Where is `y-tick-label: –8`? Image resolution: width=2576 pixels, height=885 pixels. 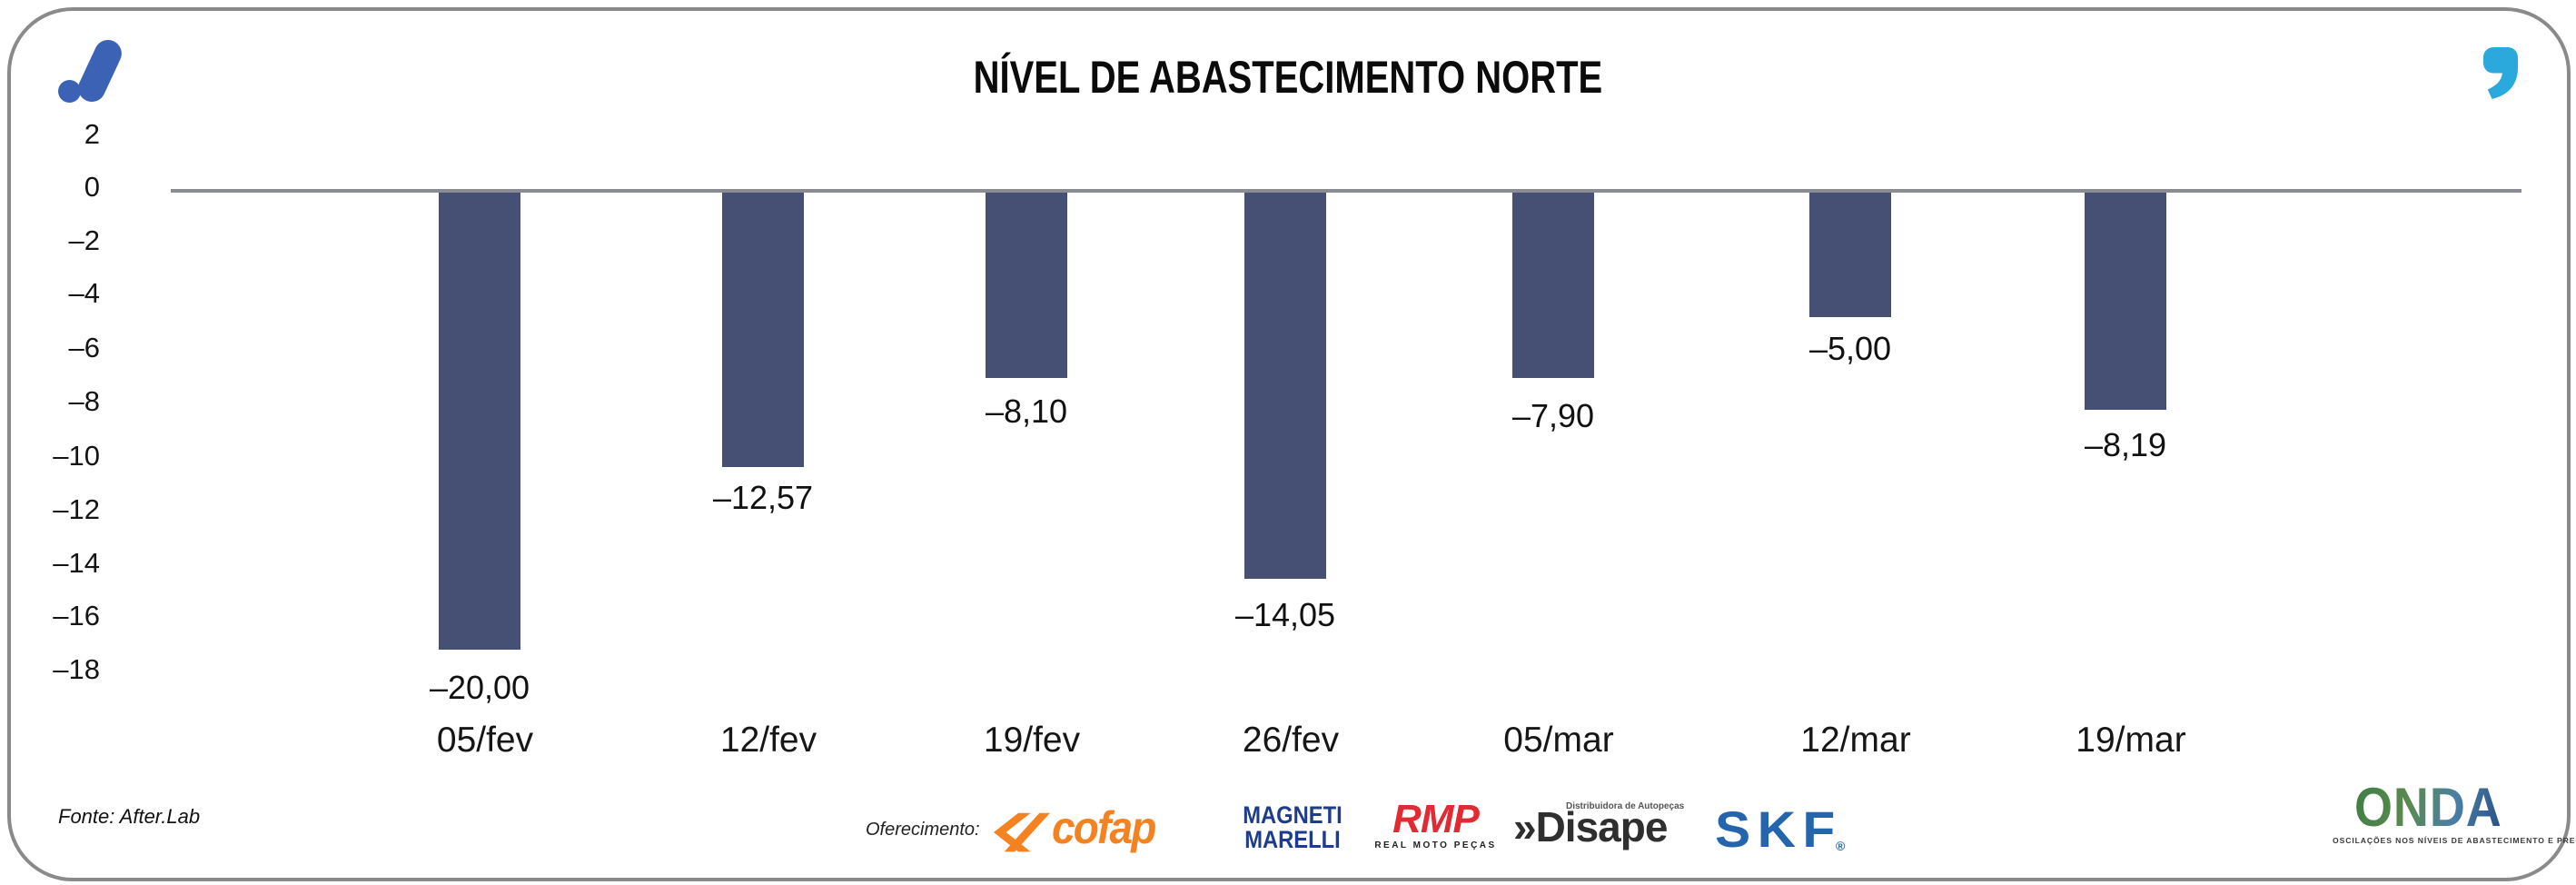
y-tick-label: –8 is located at coordinates (84, 401).